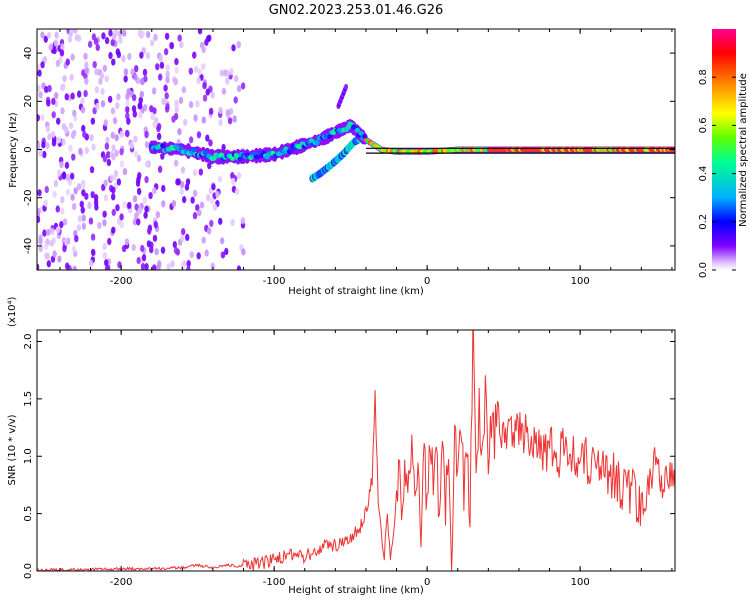  What do you see at coordinates (28, 456) in the screenshot?
I see `y-tick-label: 1.0` at bounding box center [28, 456].